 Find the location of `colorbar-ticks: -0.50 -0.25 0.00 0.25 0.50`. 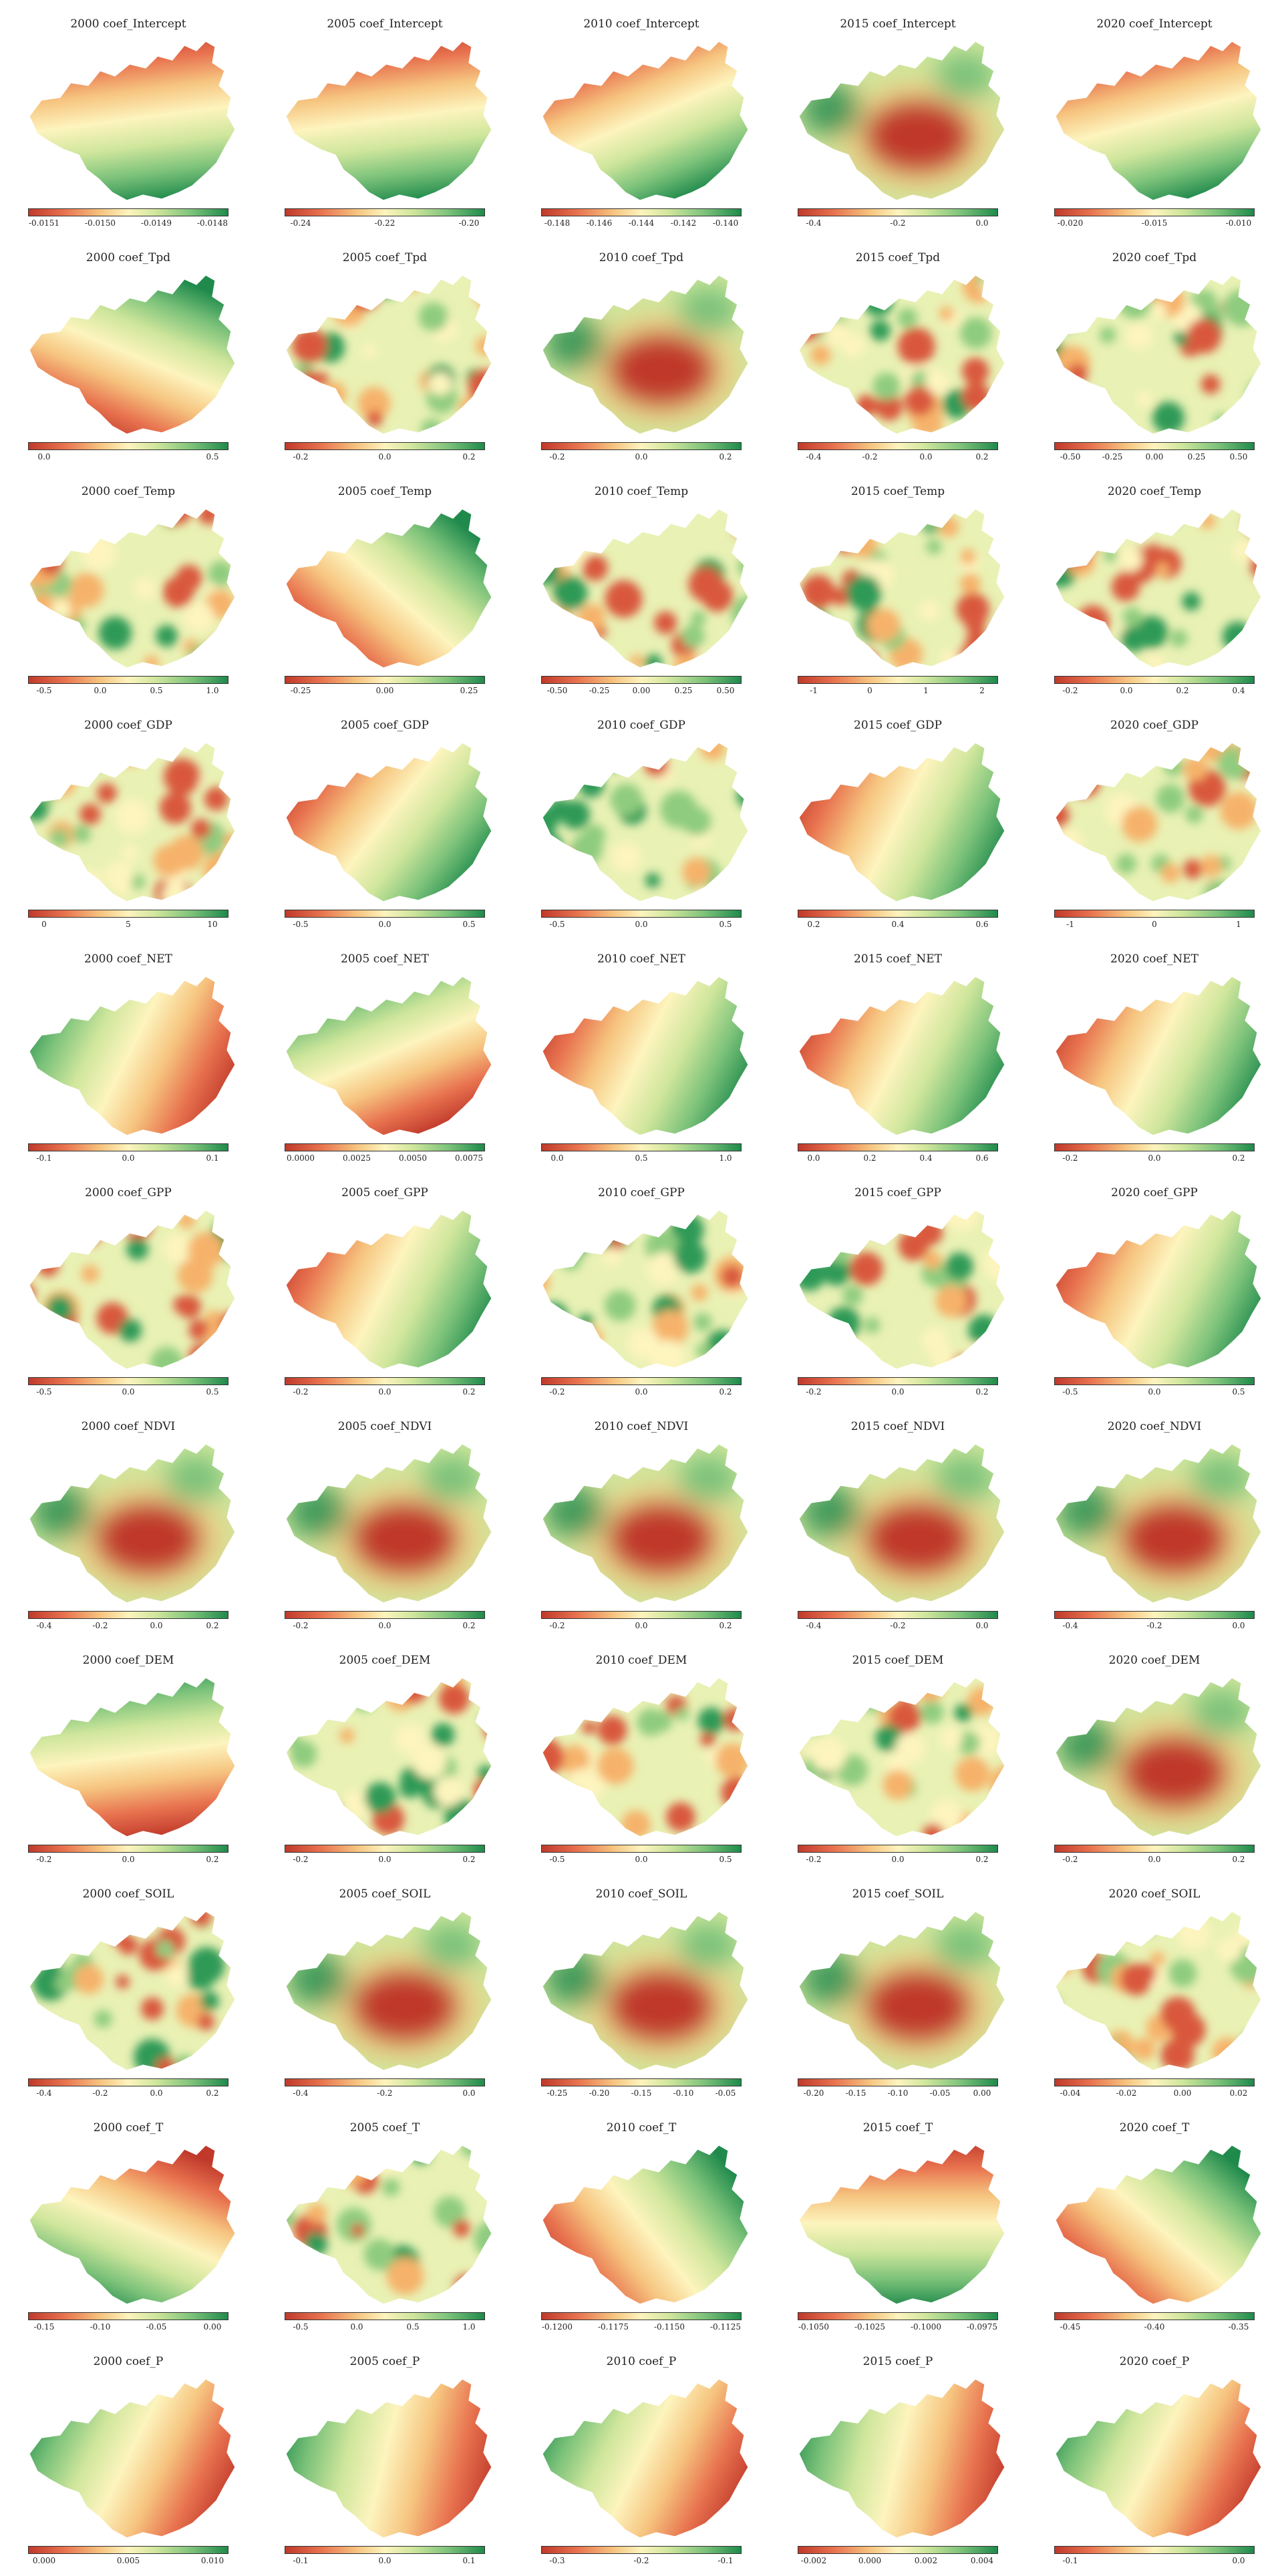

colorbar-ticks: -0.50 -0.25 0.00 0.25 0.50 is located at coordinates (1154, 458).